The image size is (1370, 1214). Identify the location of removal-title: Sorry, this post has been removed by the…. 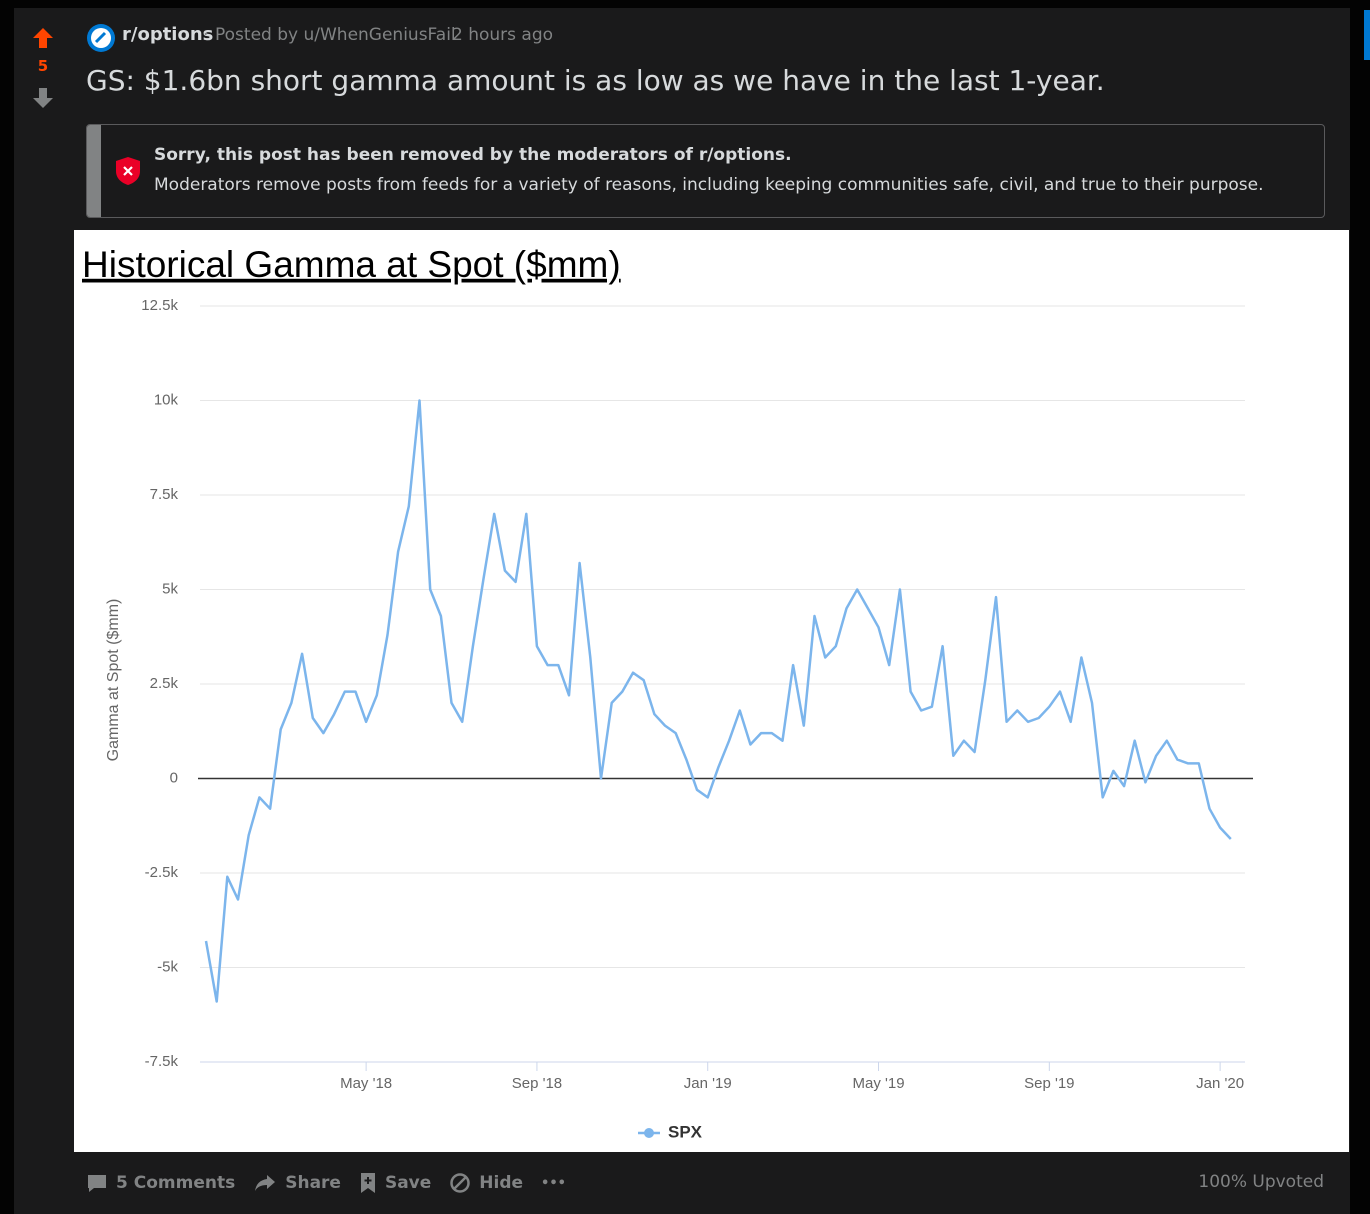
(473, 155).